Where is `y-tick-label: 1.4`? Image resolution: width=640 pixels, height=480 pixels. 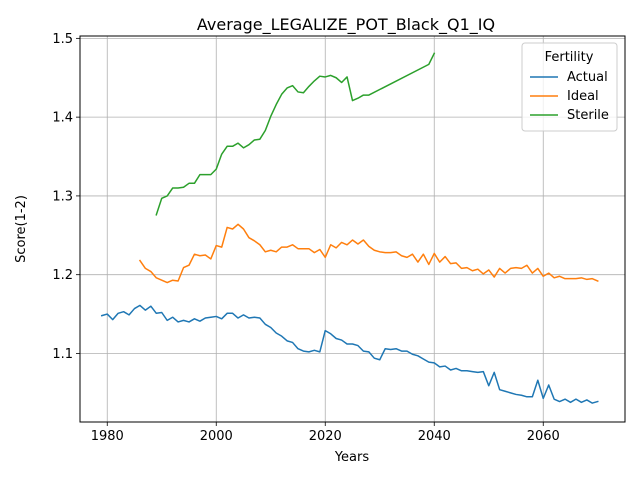
y-tick-label: 1.4 is located at coordinates (62, 118).